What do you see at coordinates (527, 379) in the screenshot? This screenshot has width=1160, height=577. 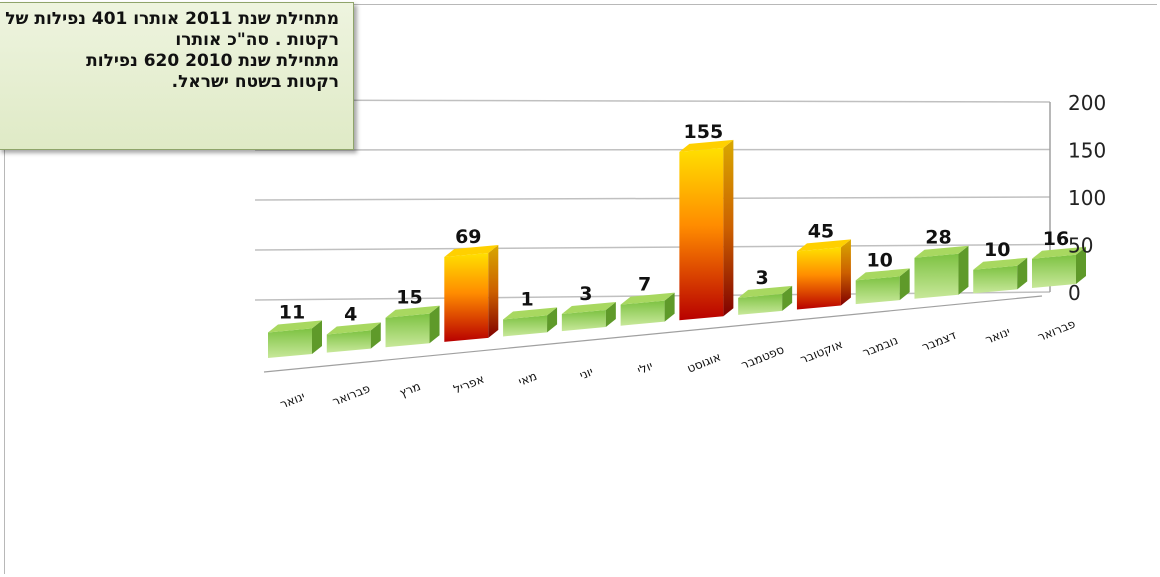 I see `x-category-label: מאי` at bounding box center [527, 379].